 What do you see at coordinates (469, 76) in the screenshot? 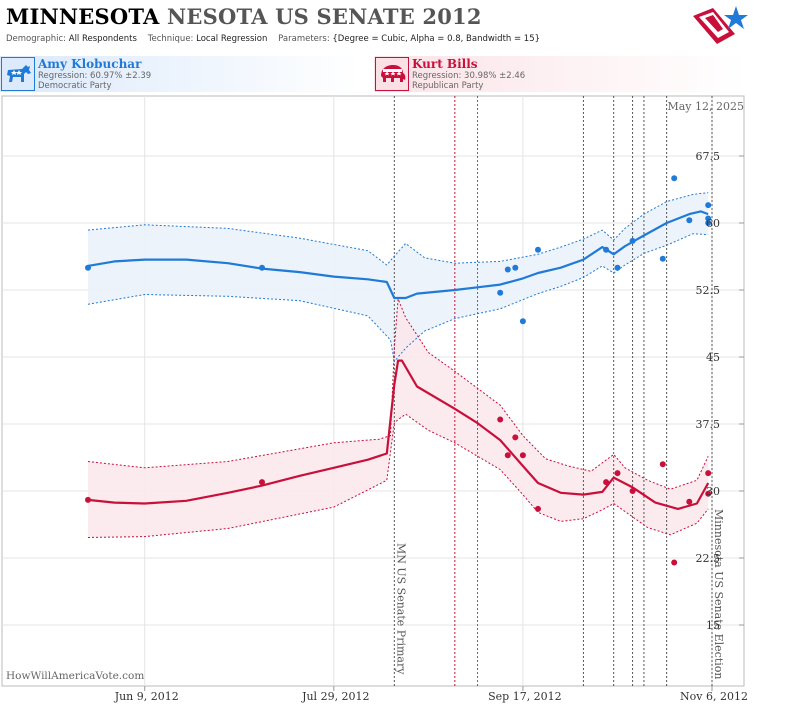
I see `regression-value-bills: Regression: 30.98% ±2.46` at bounding box center [469, 76].